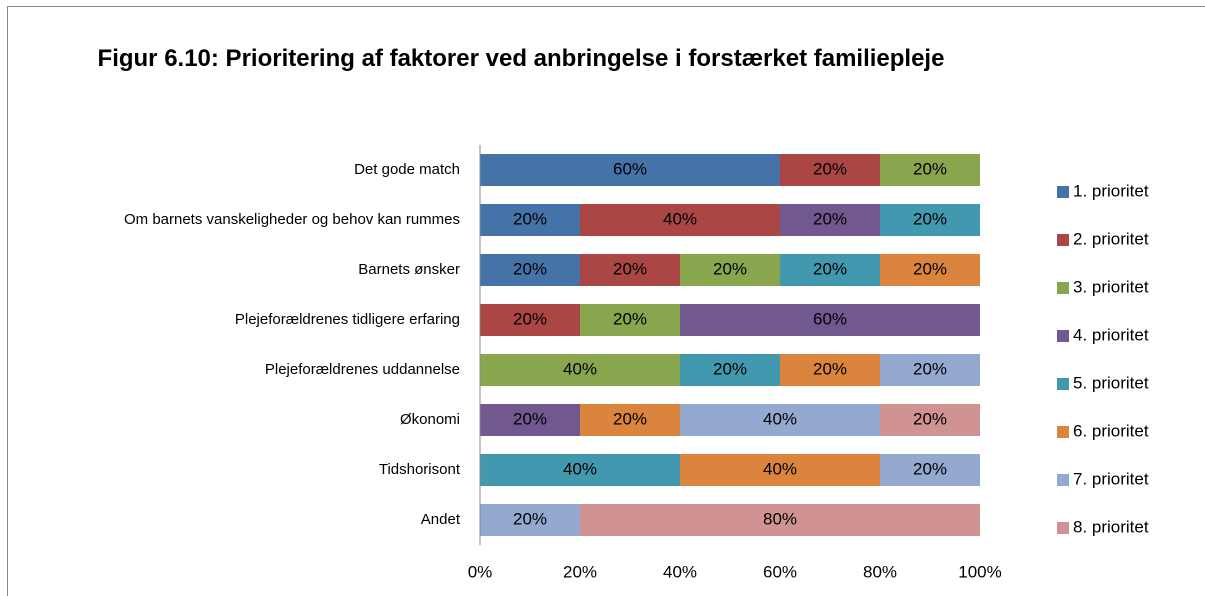  What do you see at coordinates (1111, 430) in the screenshot?
I see `legend-label: 6. prioritet` at bounding box center [1111, 430].